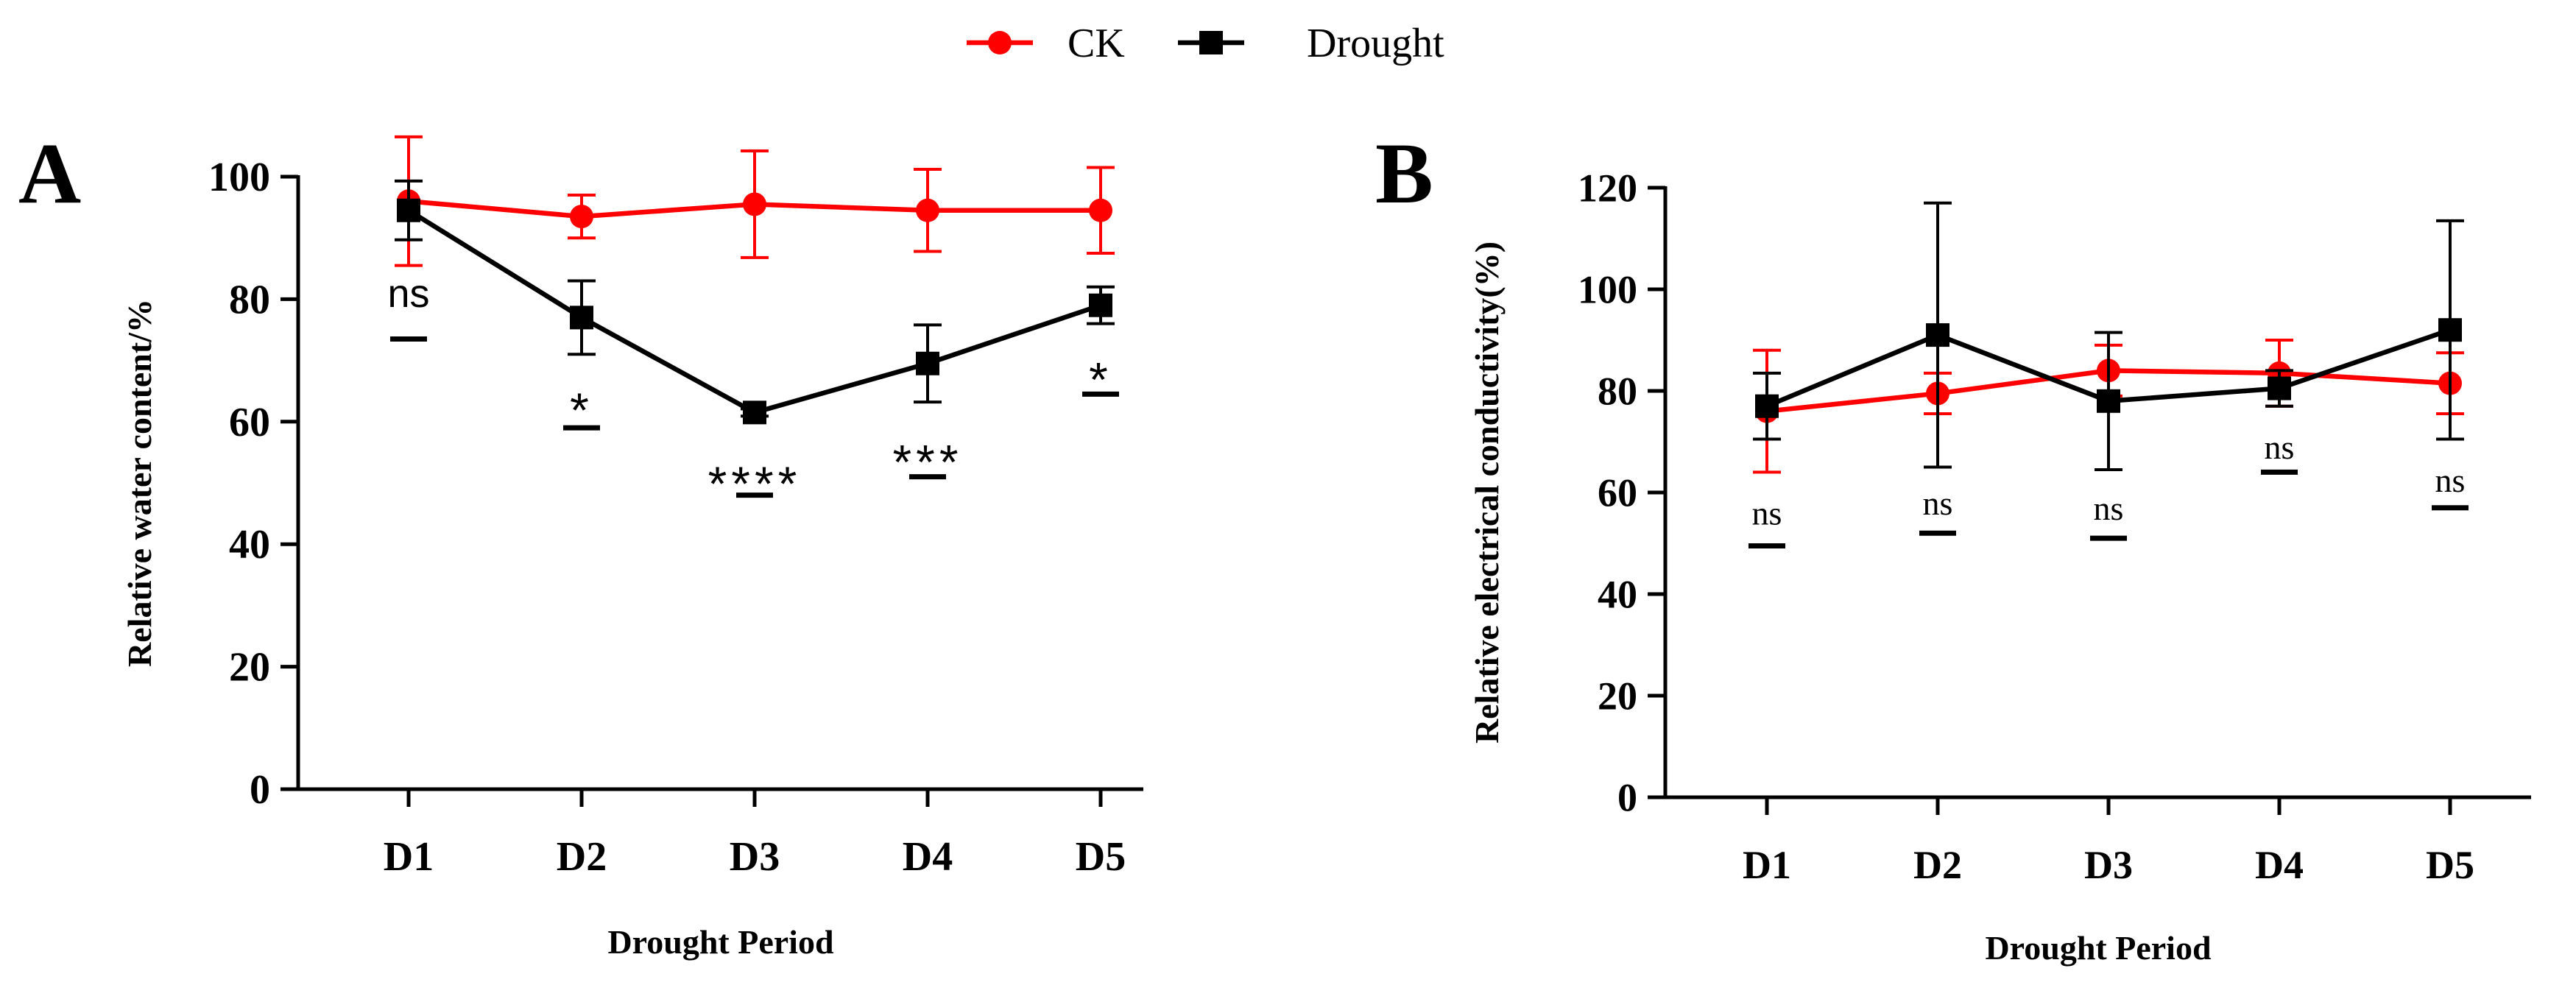 The image size is (2576, 985). I want to click on legend-square-marker, so click(1211, 42).